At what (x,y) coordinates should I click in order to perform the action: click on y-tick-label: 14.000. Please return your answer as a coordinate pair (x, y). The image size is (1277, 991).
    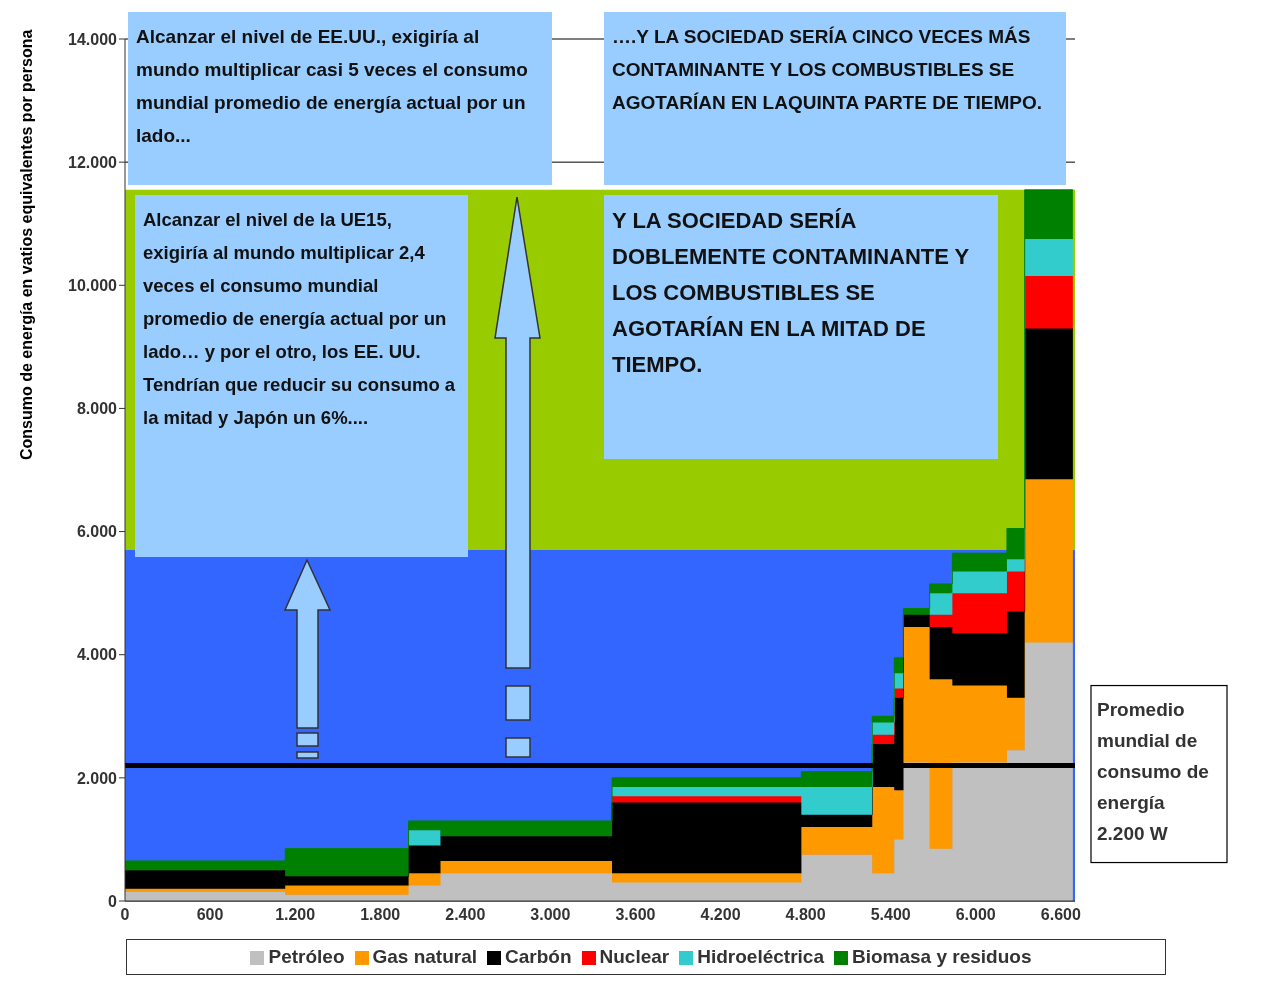
    Looking at the image, I should click on (93, 39).